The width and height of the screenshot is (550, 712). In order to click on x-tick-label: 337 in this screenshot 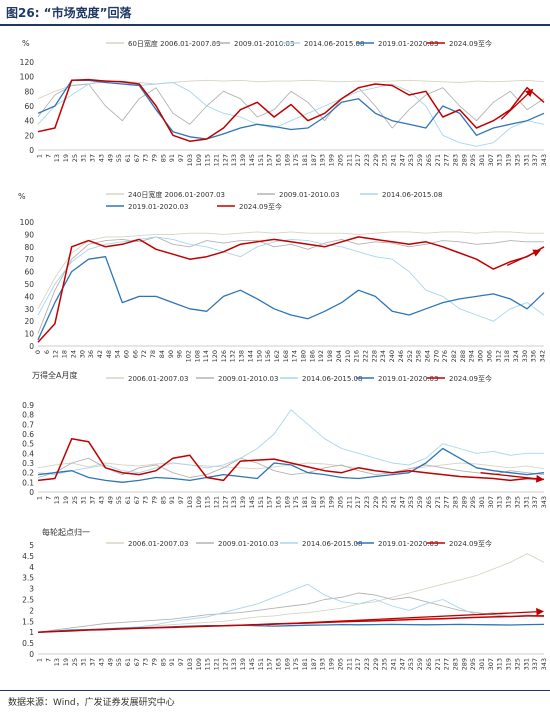, I will do `click(535, 664)`.